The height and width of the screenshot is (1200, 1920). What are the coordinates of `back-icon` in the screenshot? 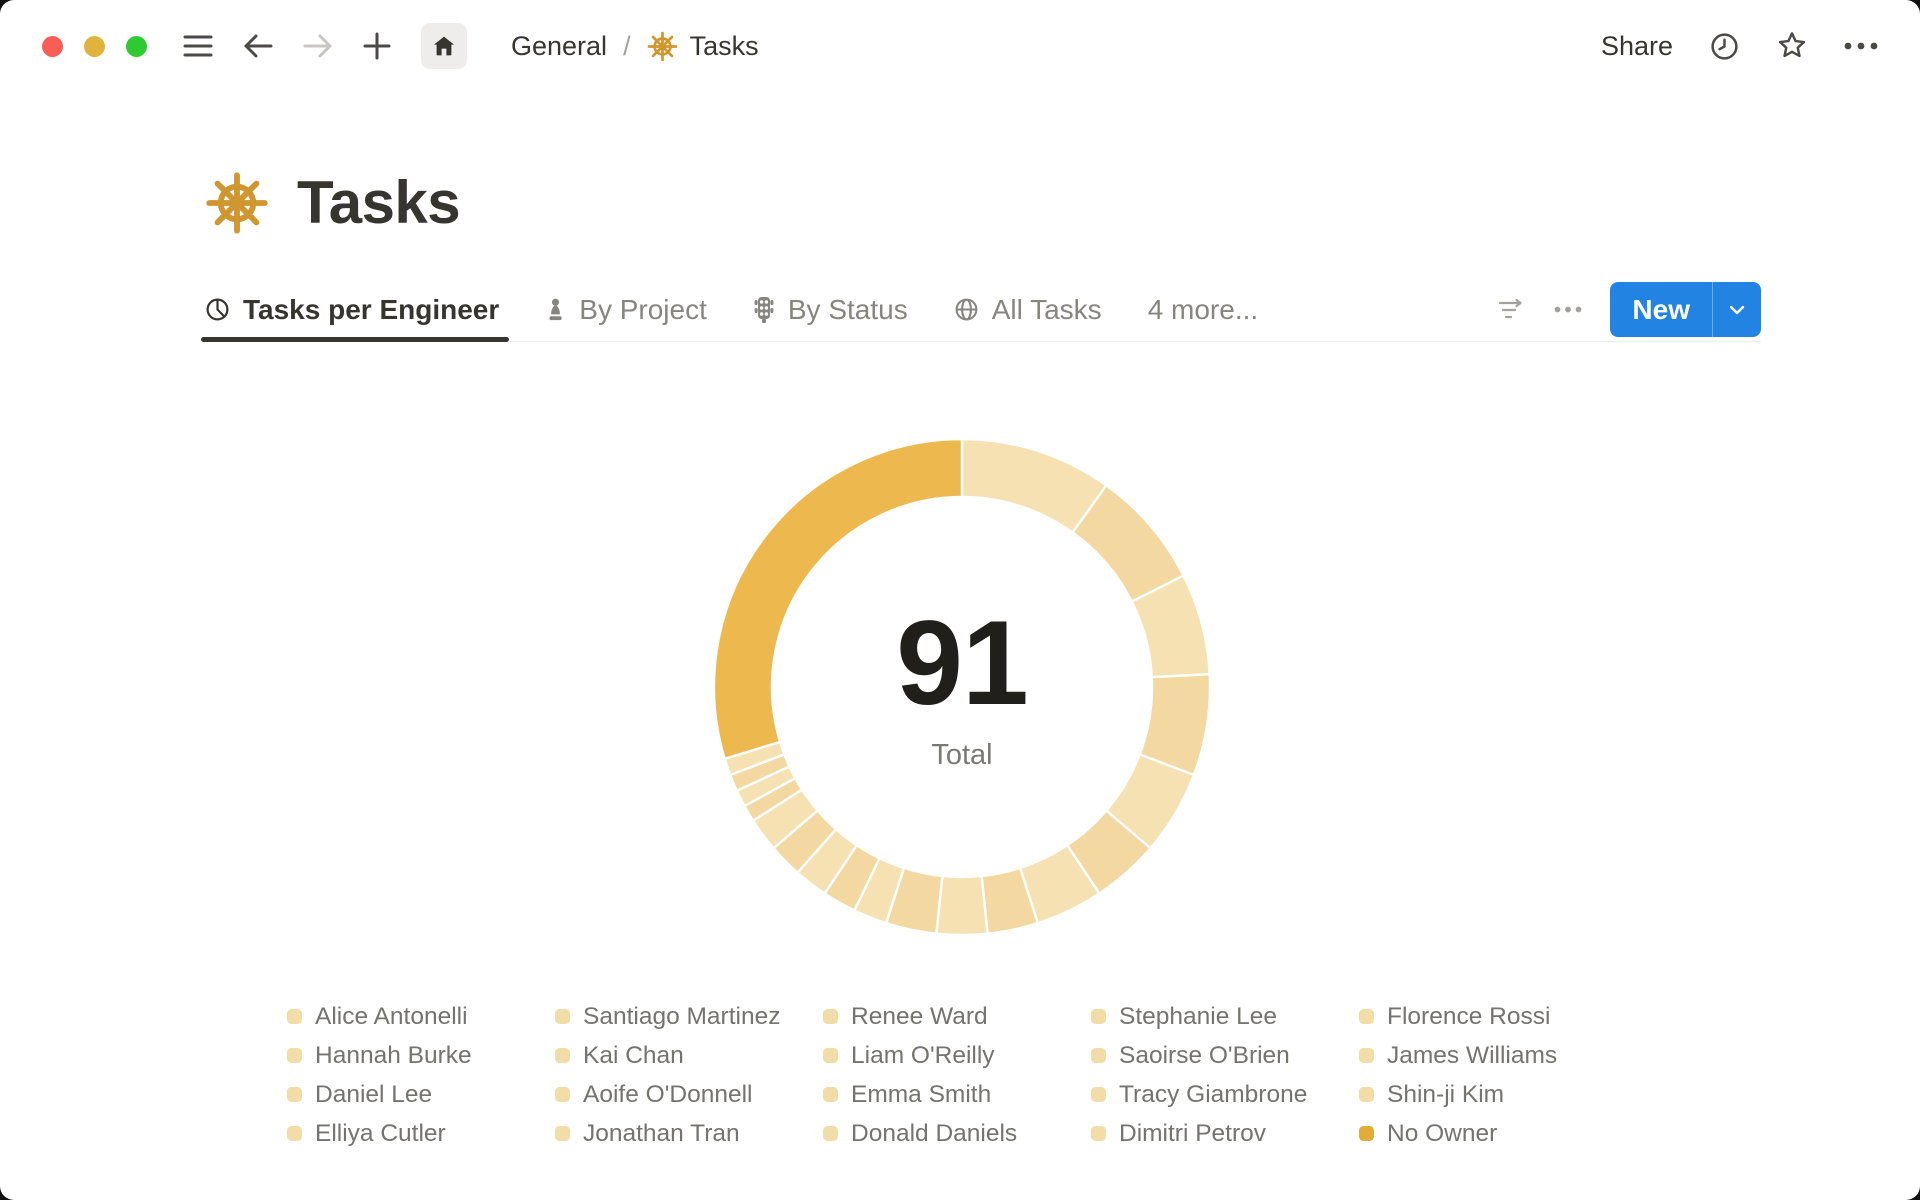 It's located at (258, 46).